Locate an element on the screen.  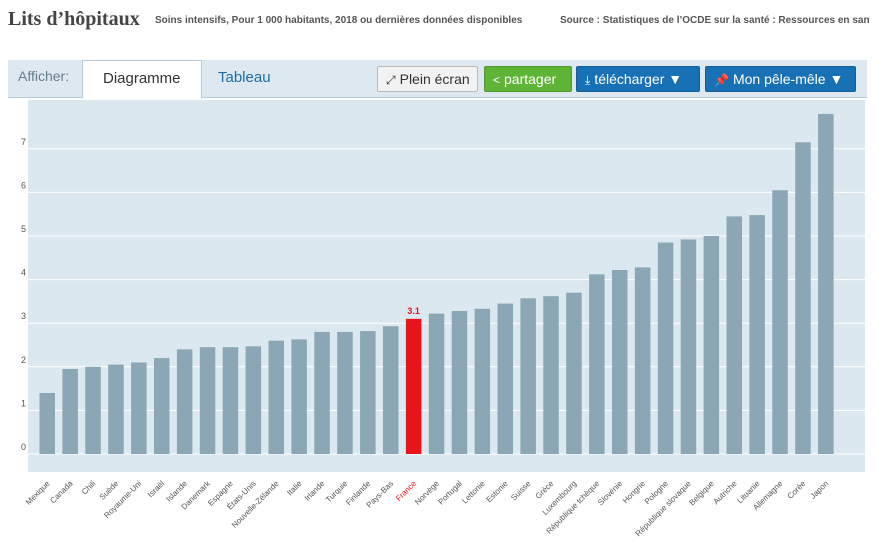
x-tick-label: Lettonie is located at coordinates (473, 492).